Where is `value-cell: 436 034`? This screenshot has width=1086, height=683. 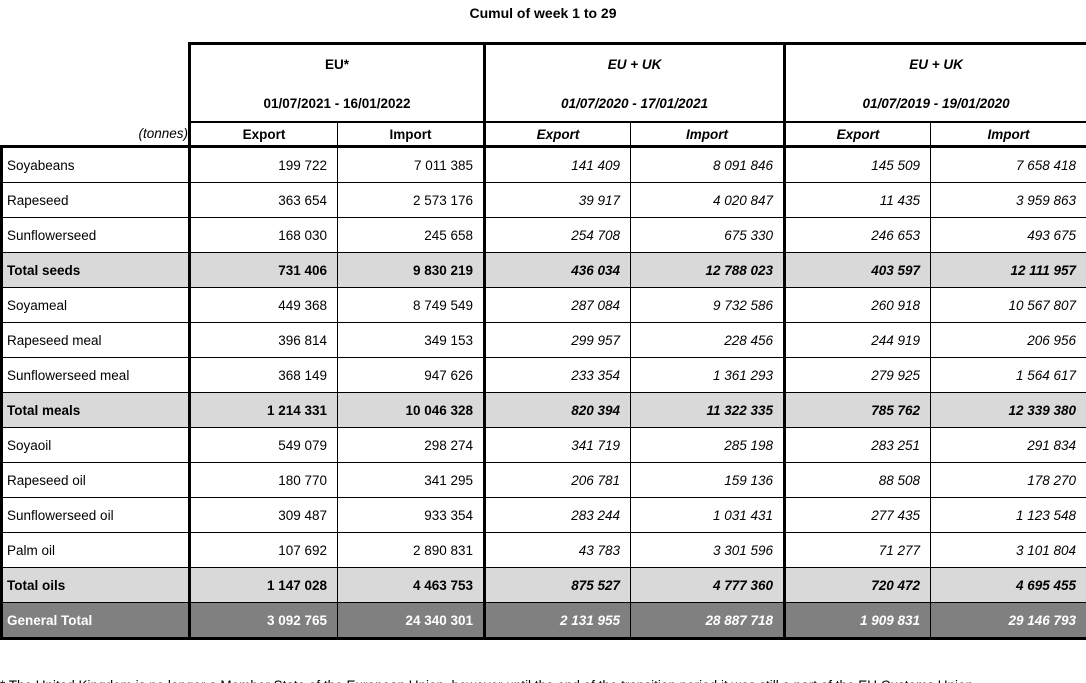 value-cell: 436 034 is located at coordinates (557, 270).